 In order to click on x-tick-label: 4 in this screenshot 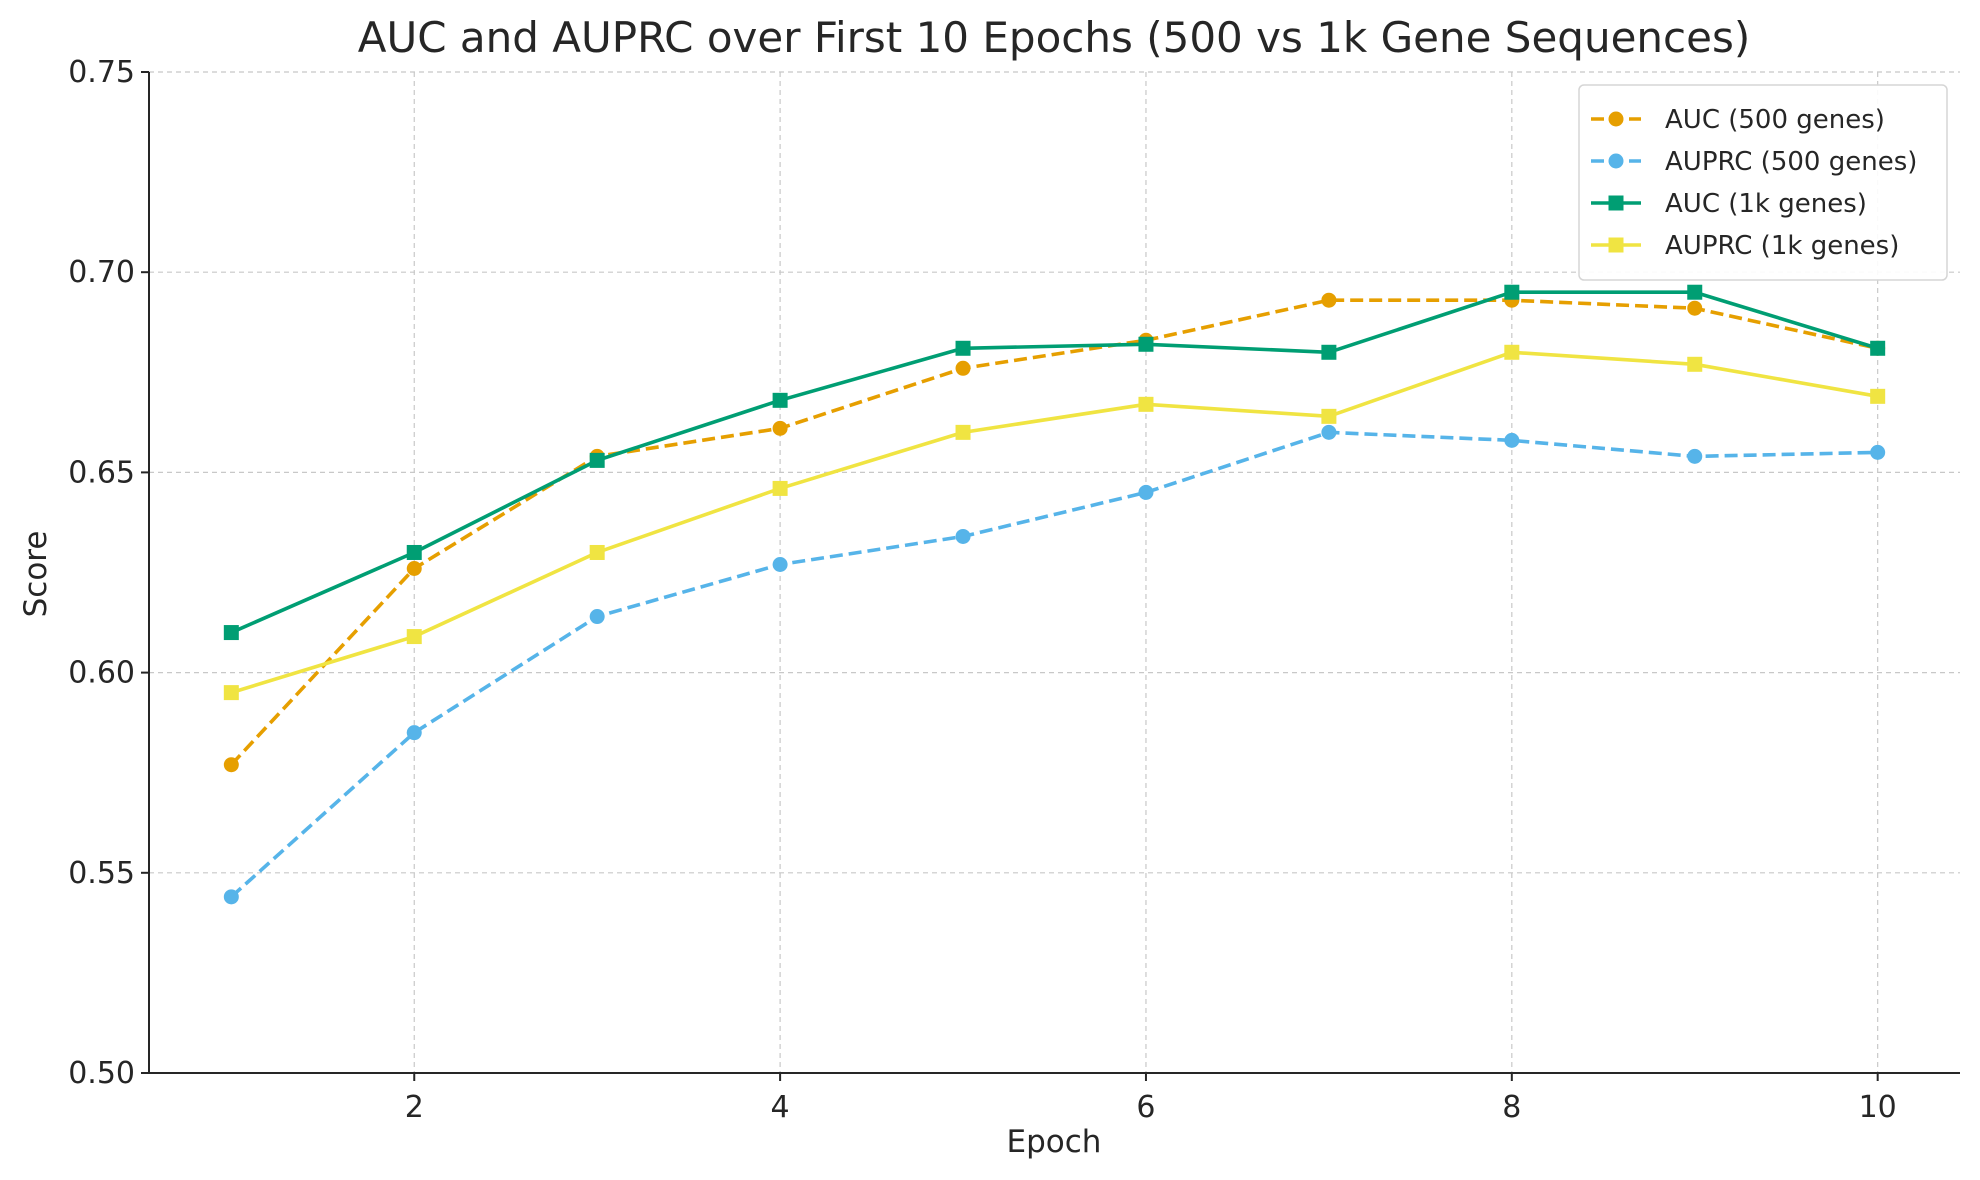, I will do `click(780, 1107)`.